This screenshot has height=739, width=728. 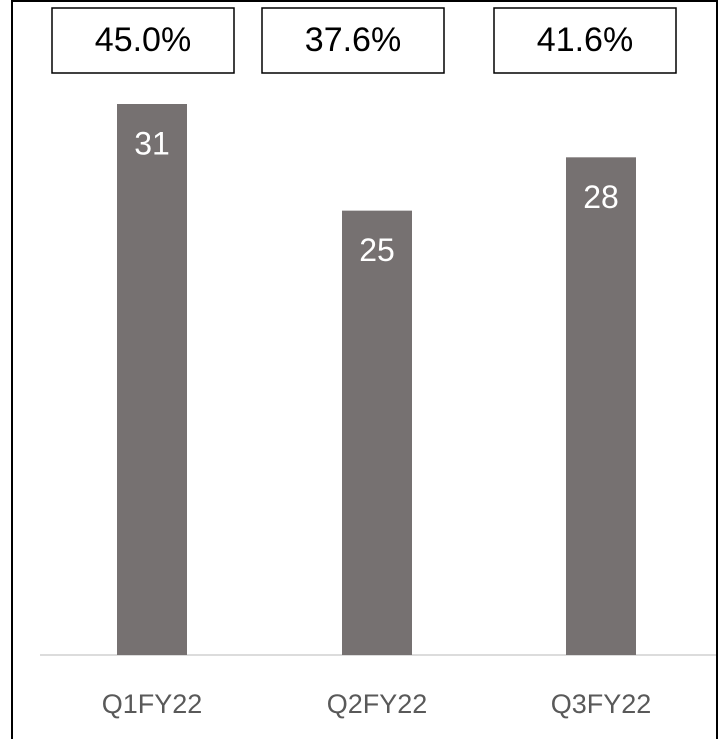 I want to click on data-label: 25, so click(x=377, y=250).